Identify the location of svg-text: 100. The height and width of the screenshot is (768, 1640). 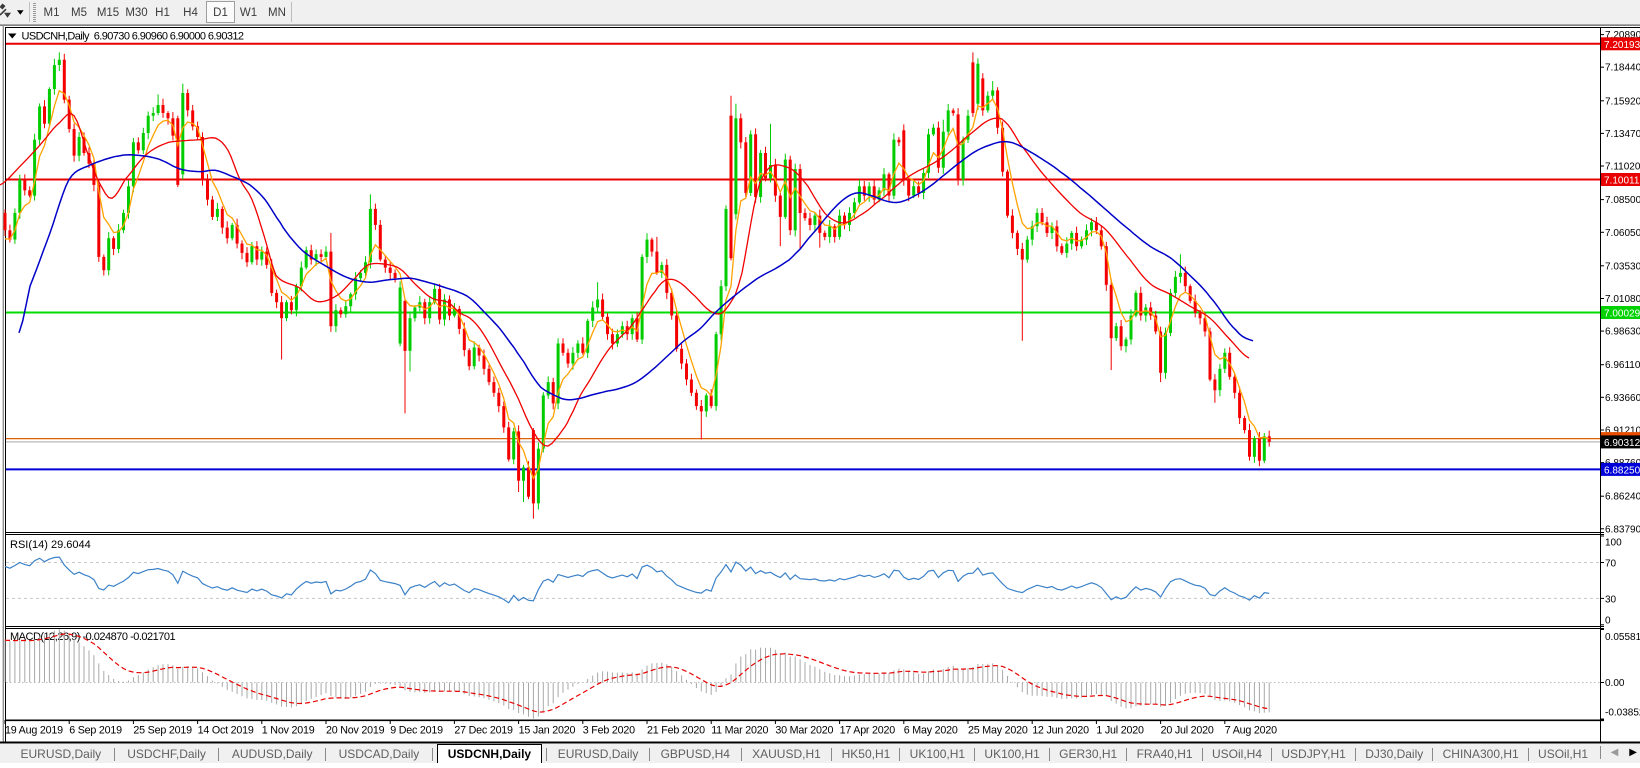
(1613, 543).